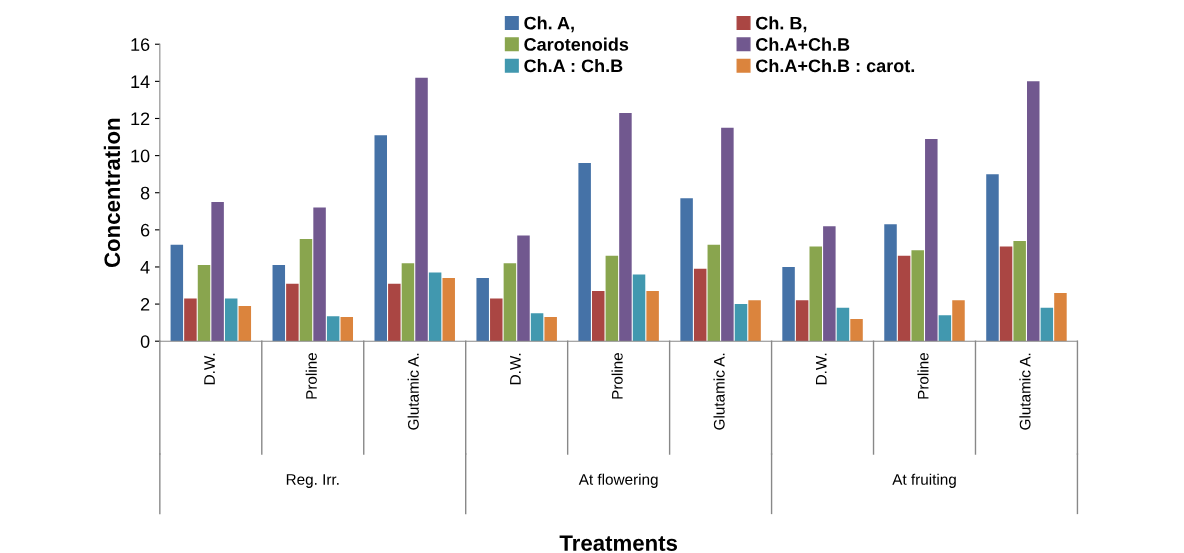 The image size is (1184, 553). Describe the element at coordinates (140, 156) in the screenshot. I see `y-tick-label: 10` at that location.